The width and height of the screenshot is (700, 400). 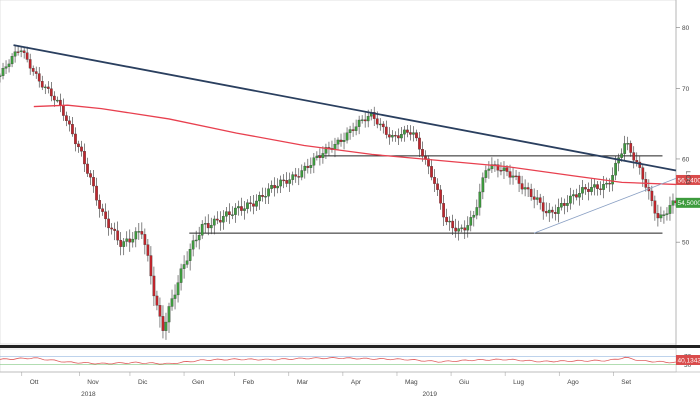 What do you see at coordinates (464, 382) in the screenshot?
I see `x-month-label: Giu` at bounding box center [464, 382].